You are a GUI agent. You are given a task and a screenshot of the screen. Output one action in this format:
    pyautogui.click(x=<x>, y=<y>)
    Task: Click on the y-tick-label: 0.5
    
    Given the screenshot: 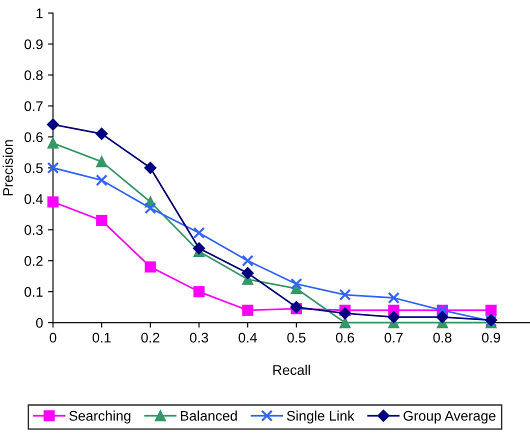 What is the action you would take?
    pyautogui.click(x=33, y=168)
    